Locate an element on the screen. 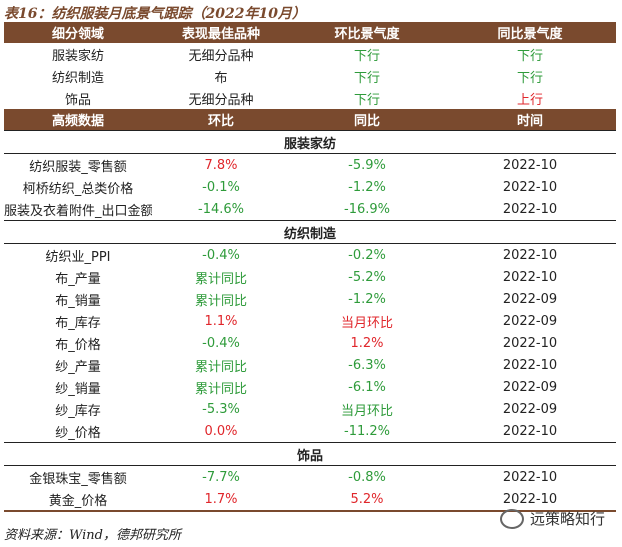 Image resolution: width=622 pixels, height=547 pixels. yoy-cell: -6.1% is located at coordinates (367, 387).